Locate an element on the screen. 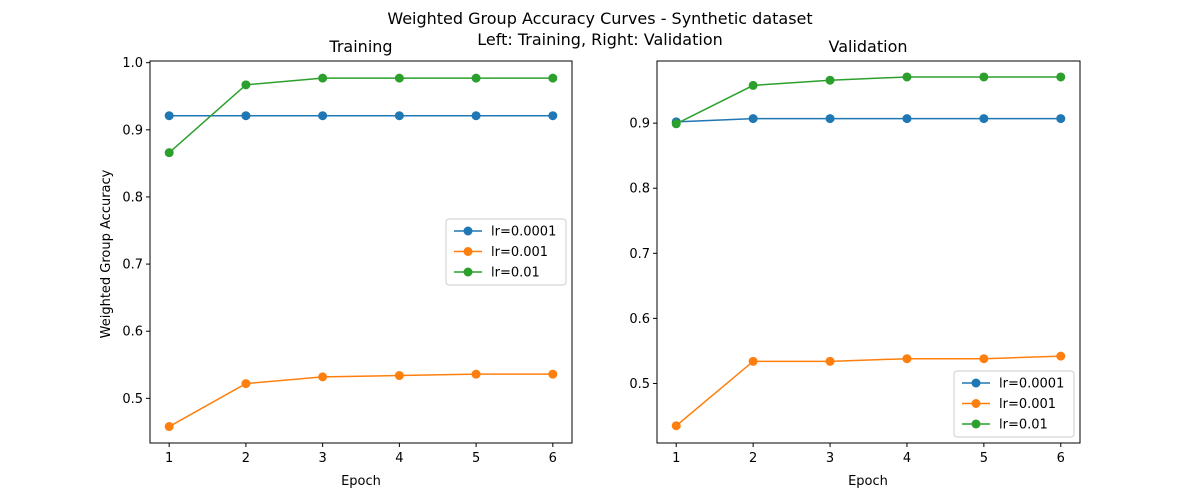  validation-legend-box is located at coordinates (1014, 404).